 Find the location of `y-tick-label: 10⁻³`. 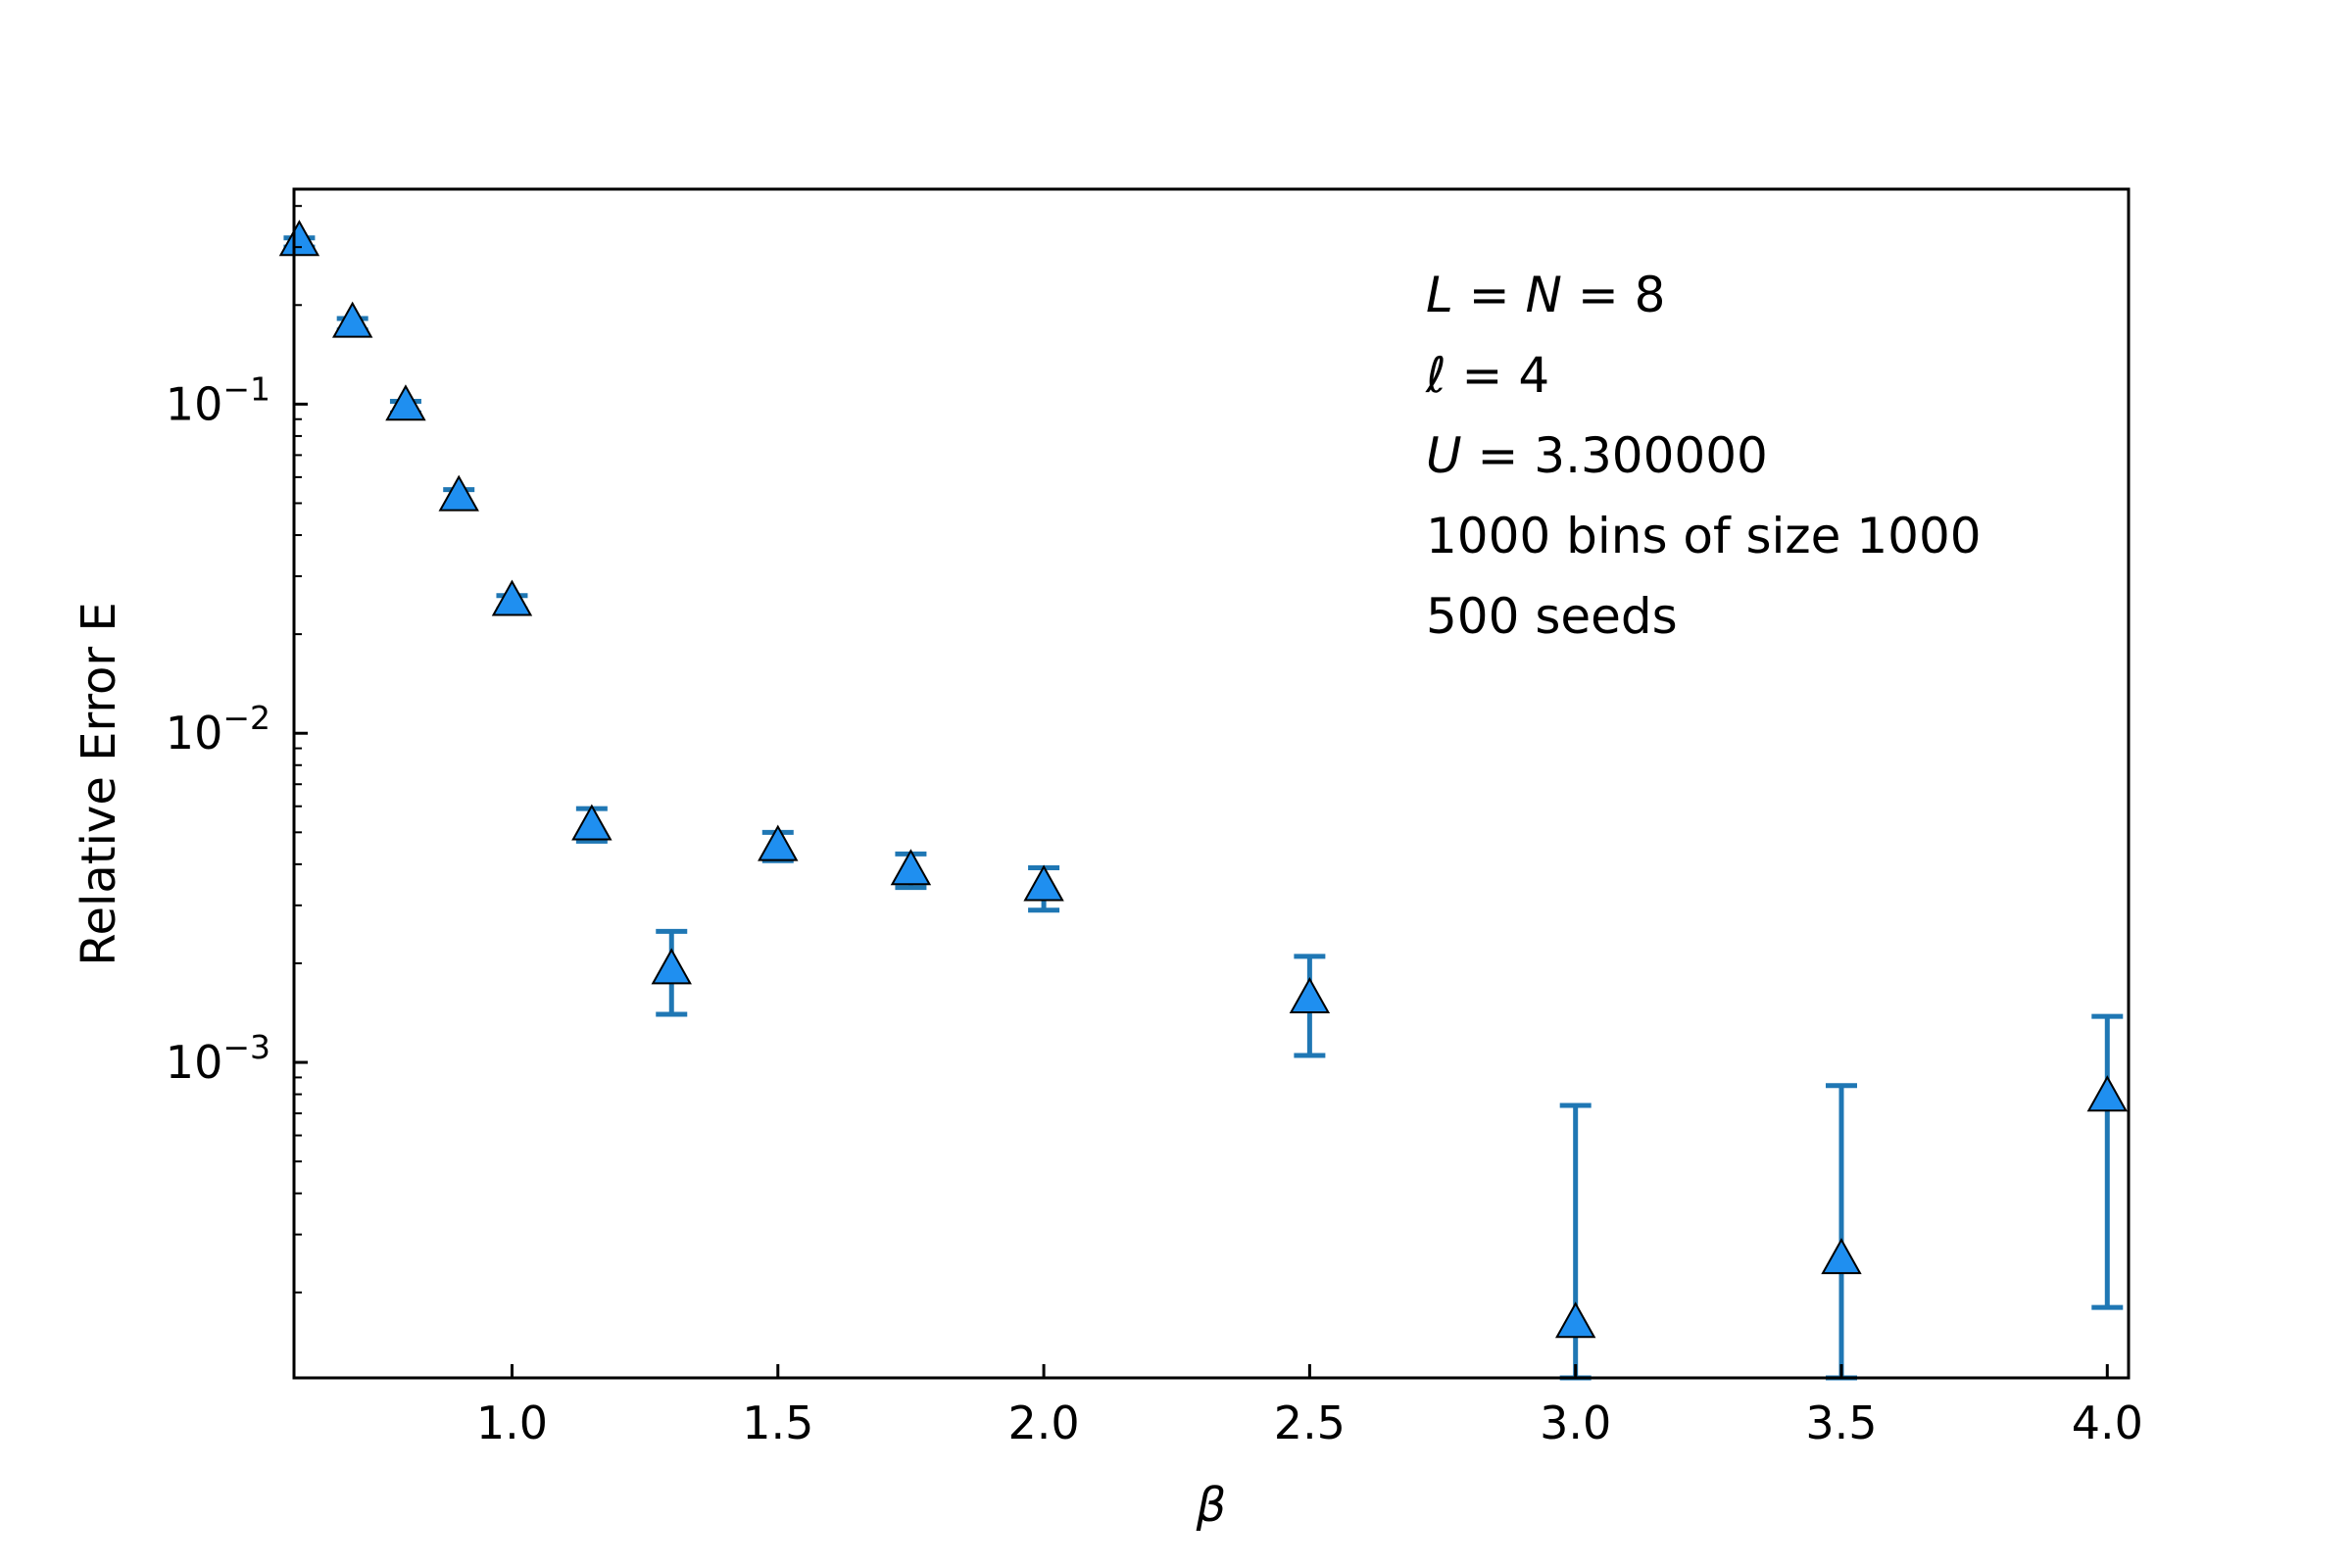

y-tick-label: 10⁻³ is located at coordinates (218, 1058).